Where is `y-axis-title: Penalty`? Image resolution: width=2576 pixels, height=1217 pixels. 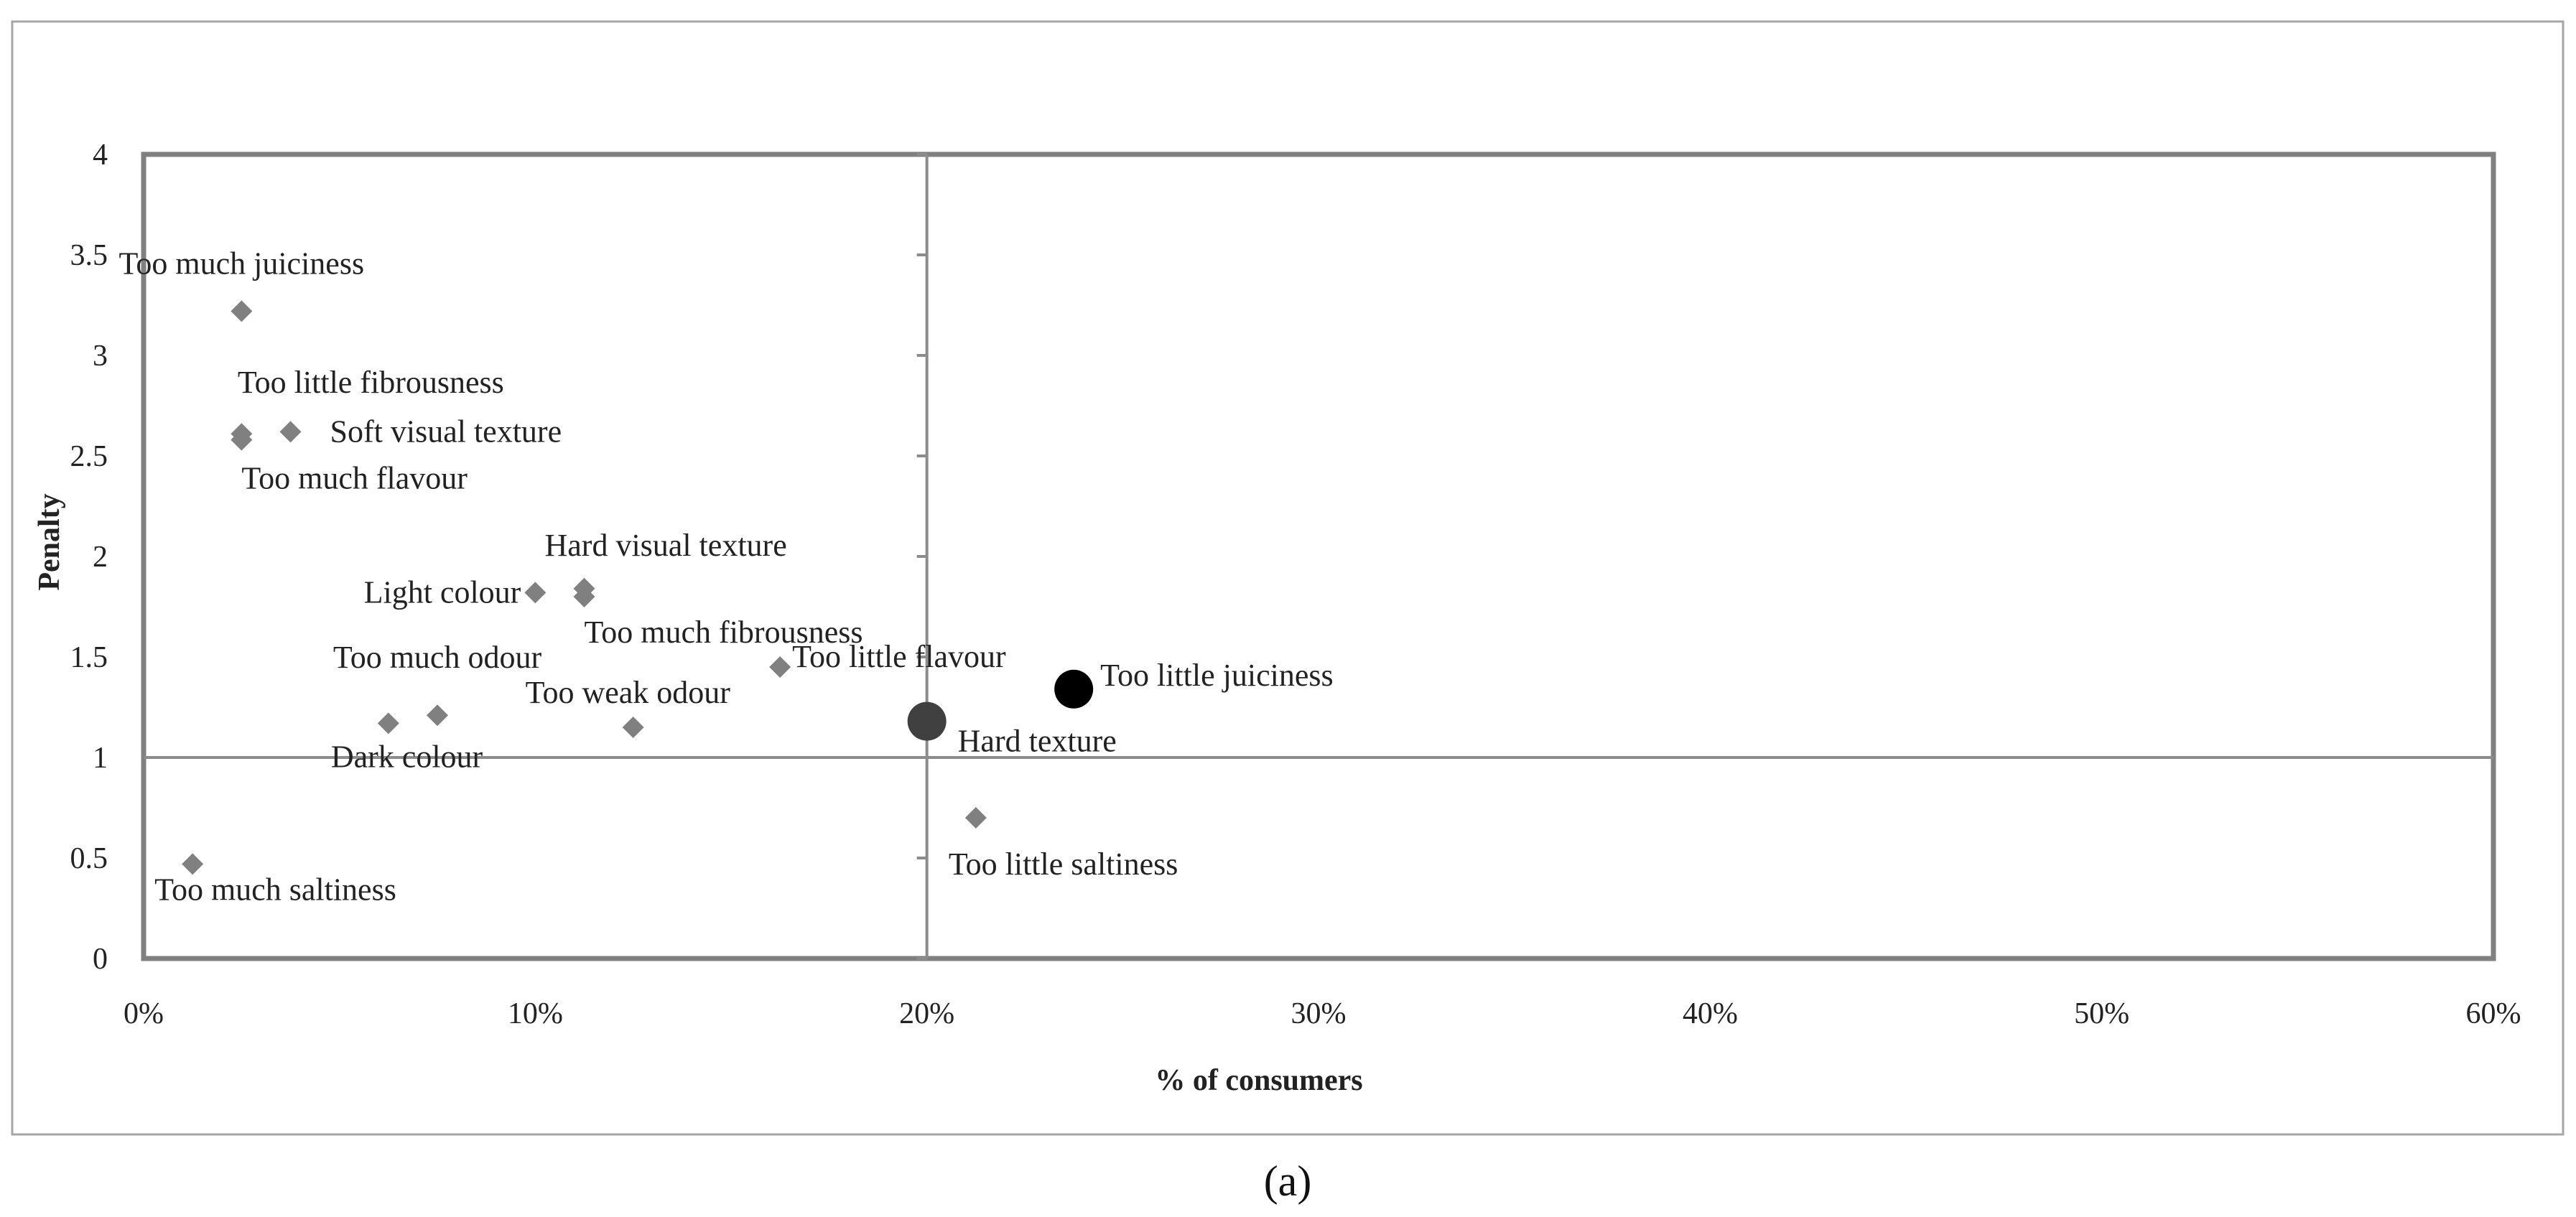 y-axis-title: Penalty is located at coordinates (49, 541).